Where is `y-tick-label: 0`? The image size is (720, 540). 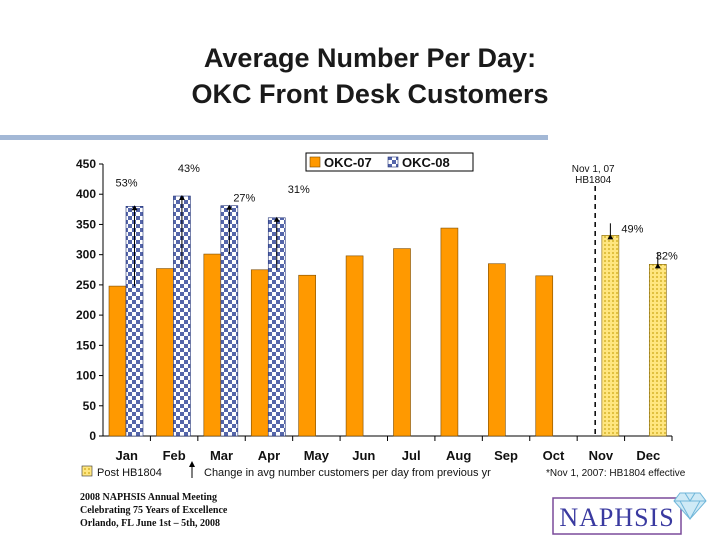
y-tick-label: 0 is located at coordinates (92, 436).